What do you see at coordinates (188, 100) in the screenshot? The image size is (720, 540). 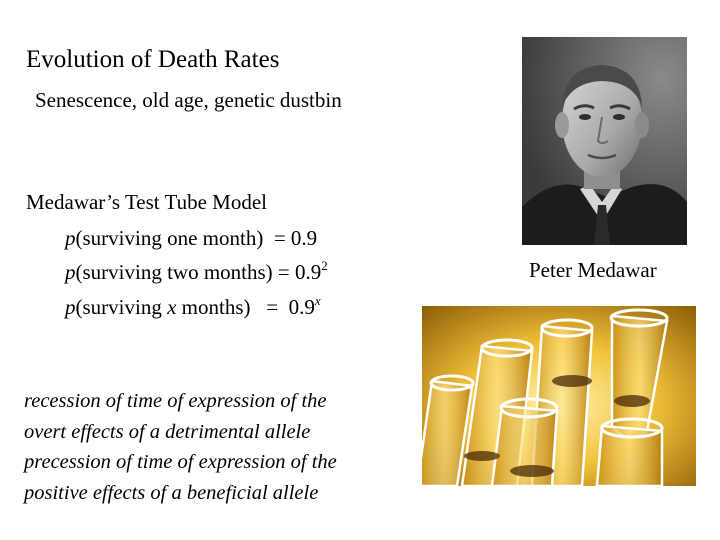 I see `slide-subtitle: Senescence, old age, genetic dustbin` at bounding box center [188, 100].